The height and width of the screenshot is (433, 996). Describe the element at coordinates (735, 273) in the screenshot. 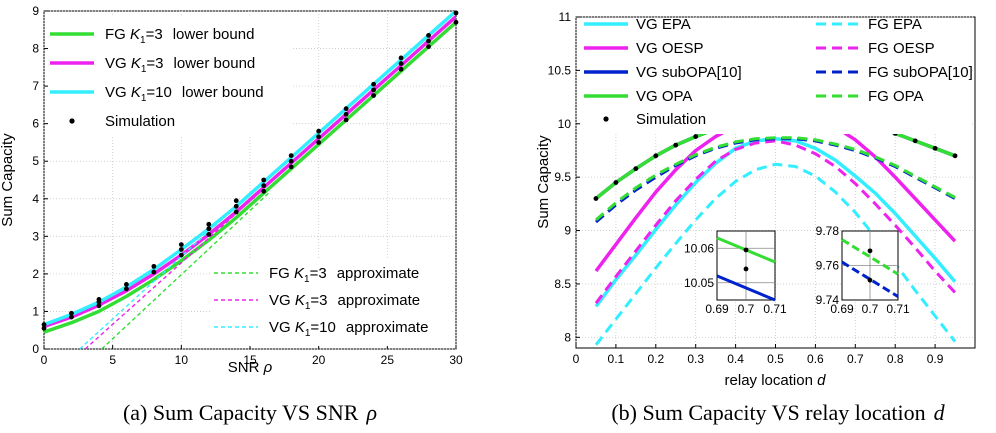

I see `inset-left: 0.69 0.7 0.71 10.06 10.05` at that location.